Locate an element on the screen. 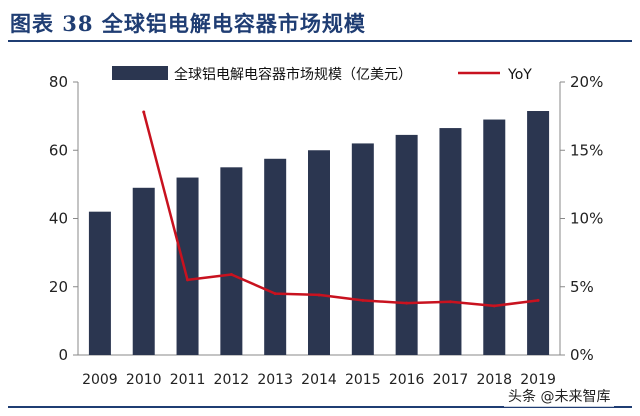 This screenshot has width=640, height=416. title-underline is located at coordinates (320, 41).